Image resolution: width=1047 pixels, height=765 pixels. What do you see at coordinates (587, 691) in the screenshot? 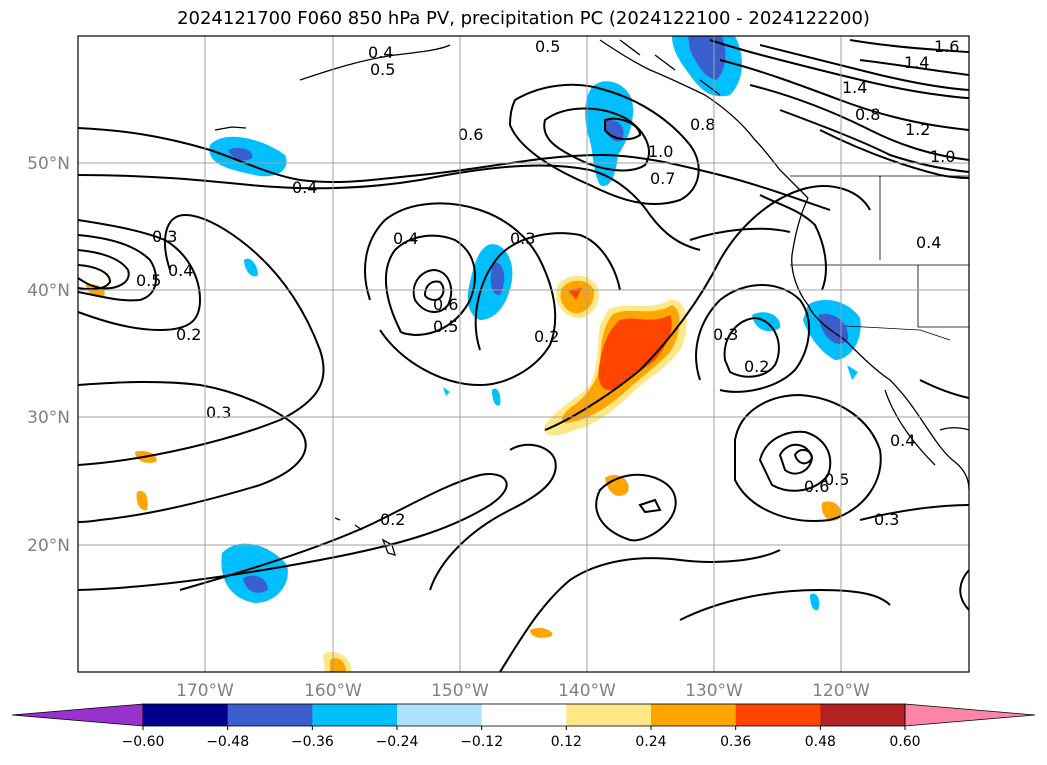
I see `lon-label: 140°W` at bounding box center [587, 691].